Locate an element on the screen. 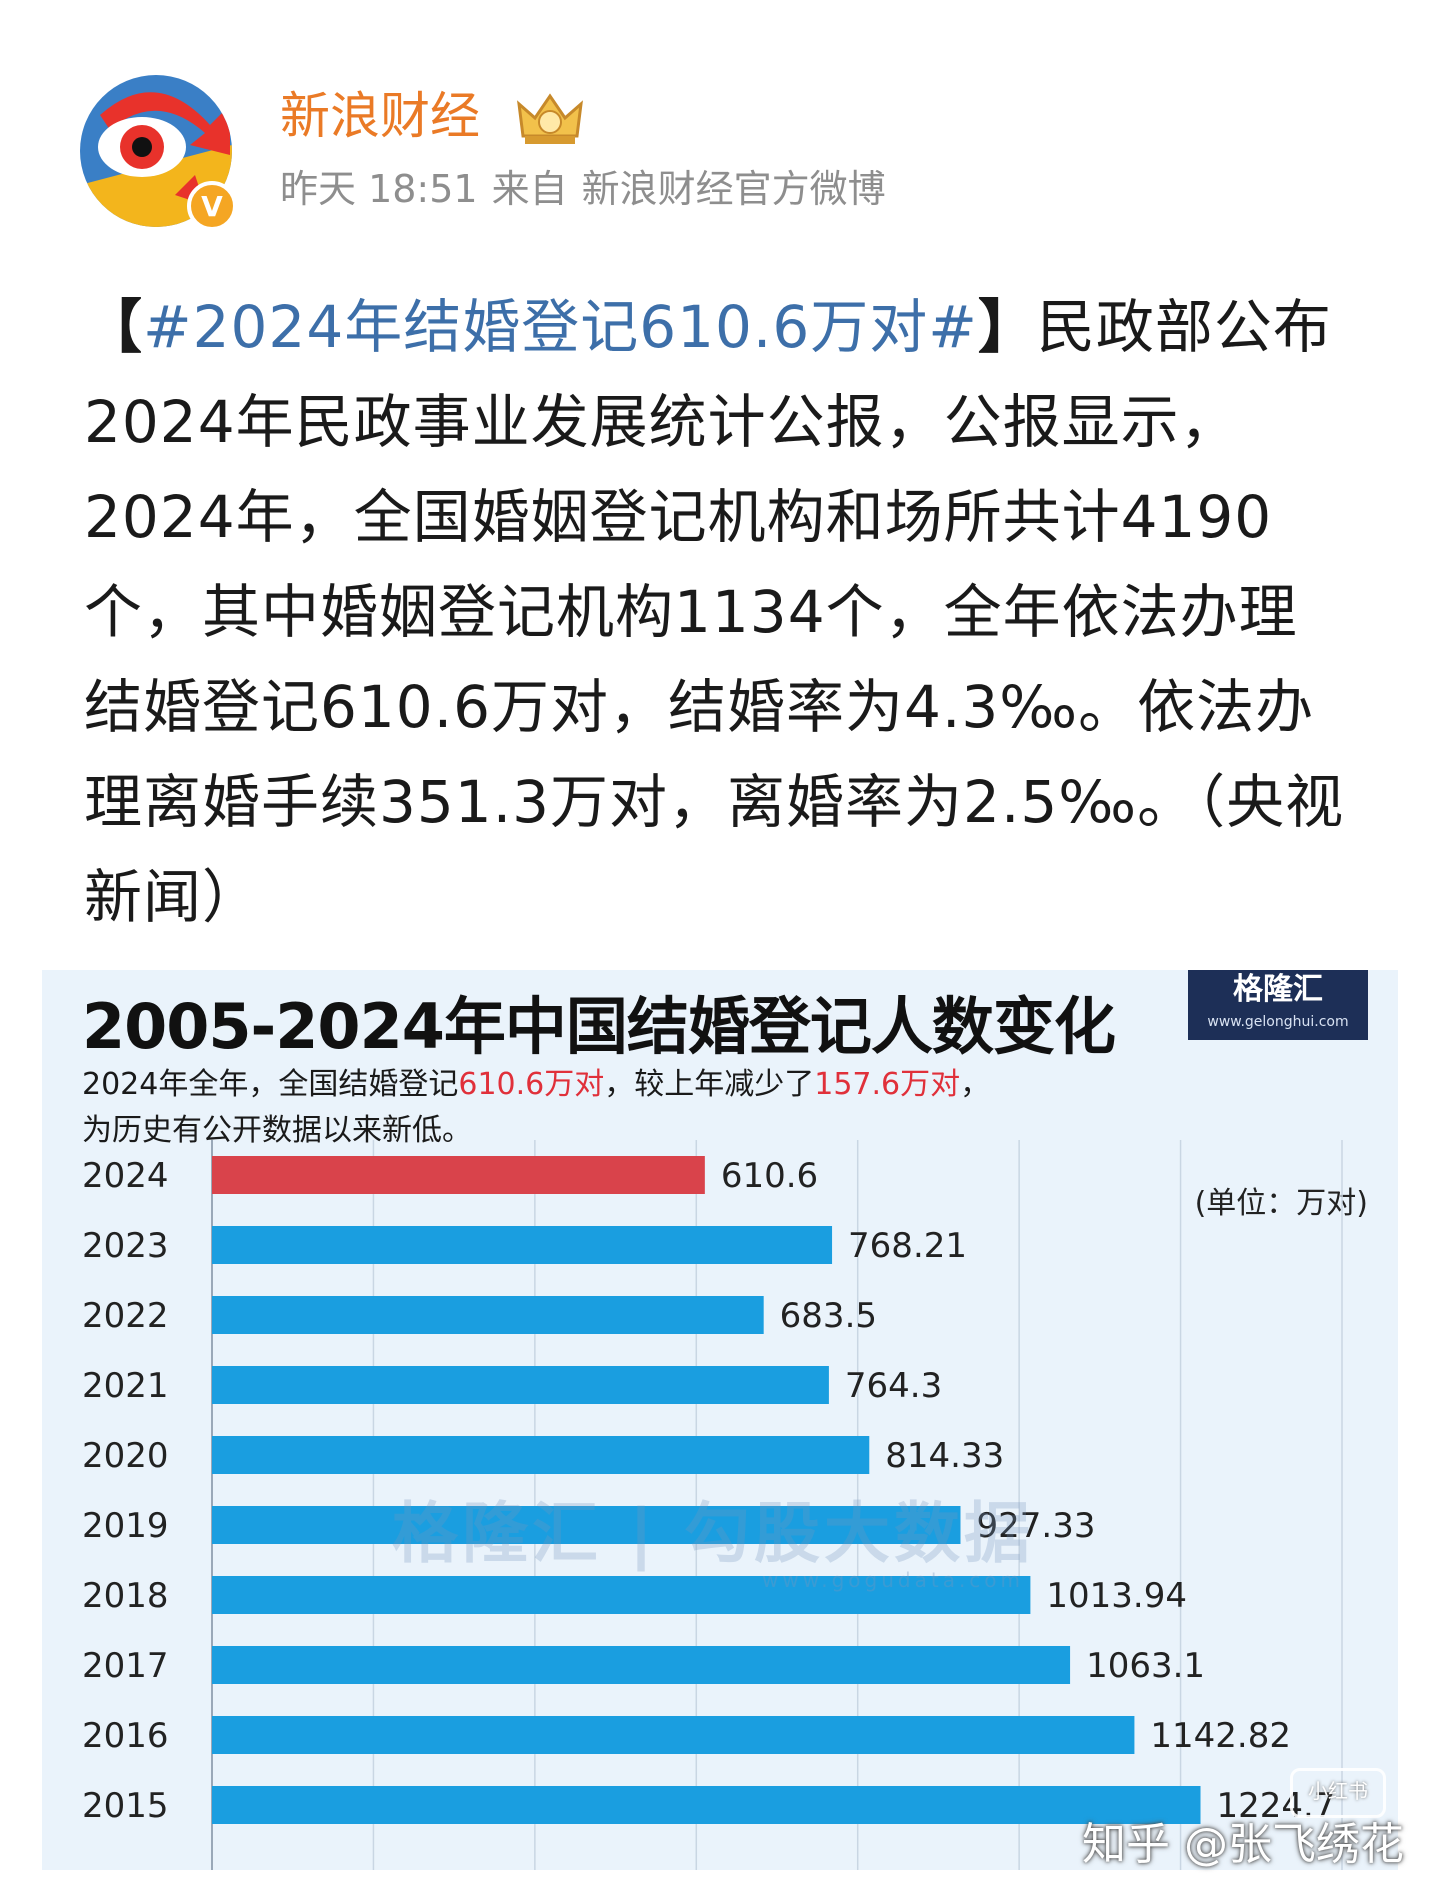 This screenshot has width=1440, height=1900. data-label: 1224.7 is located at coordinates (1276, 1806).